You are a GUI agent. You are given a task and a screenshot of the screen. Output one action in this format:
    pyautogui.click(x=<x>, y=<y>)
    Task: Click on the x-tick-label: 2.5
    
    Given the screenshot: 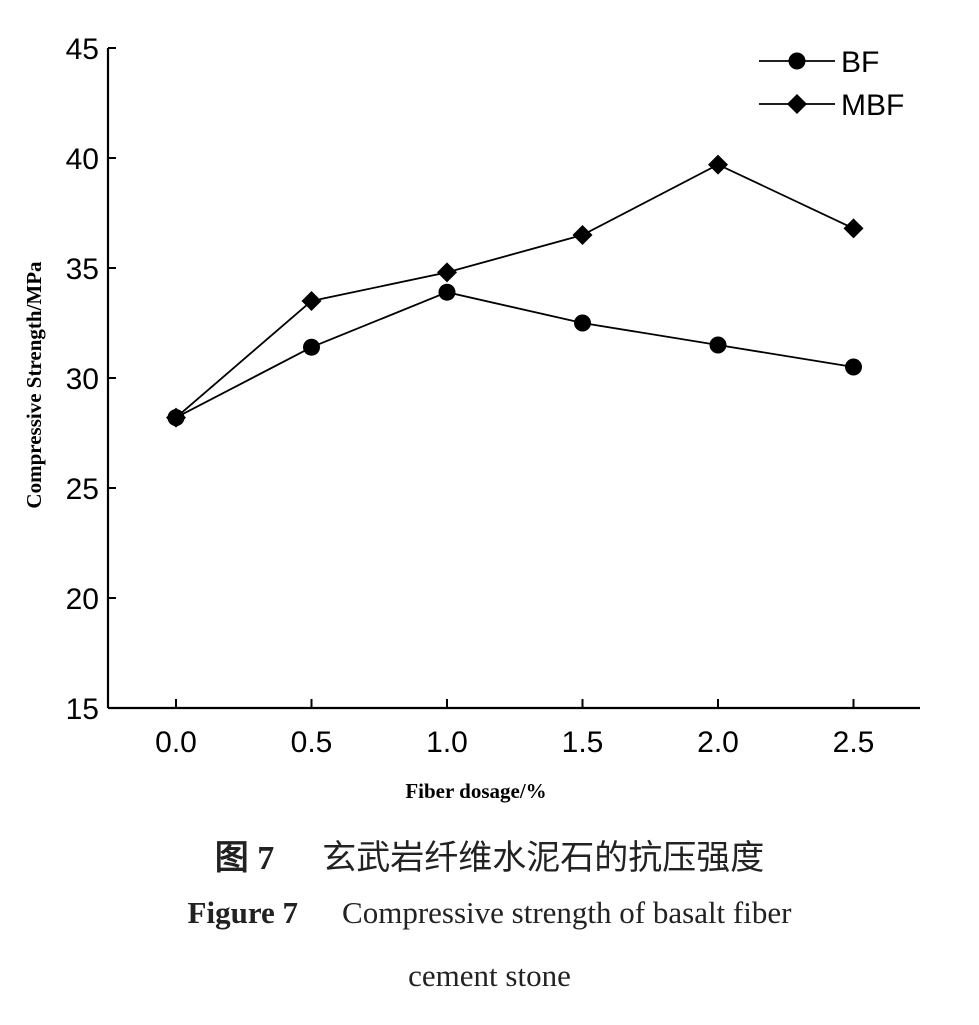 What is the action you would take?
    pyautogui.click(x=854, y=742)
    